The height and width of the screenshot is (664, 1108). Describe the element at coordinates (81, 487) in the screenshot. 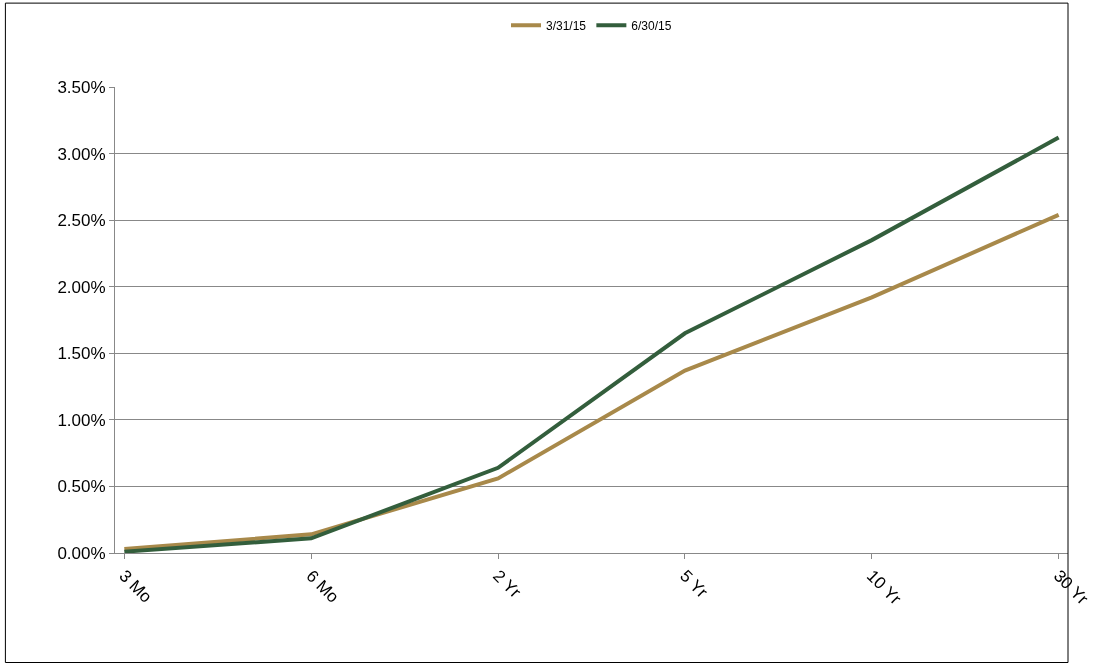

I see `y-tick-label: 0.50%` at that location.